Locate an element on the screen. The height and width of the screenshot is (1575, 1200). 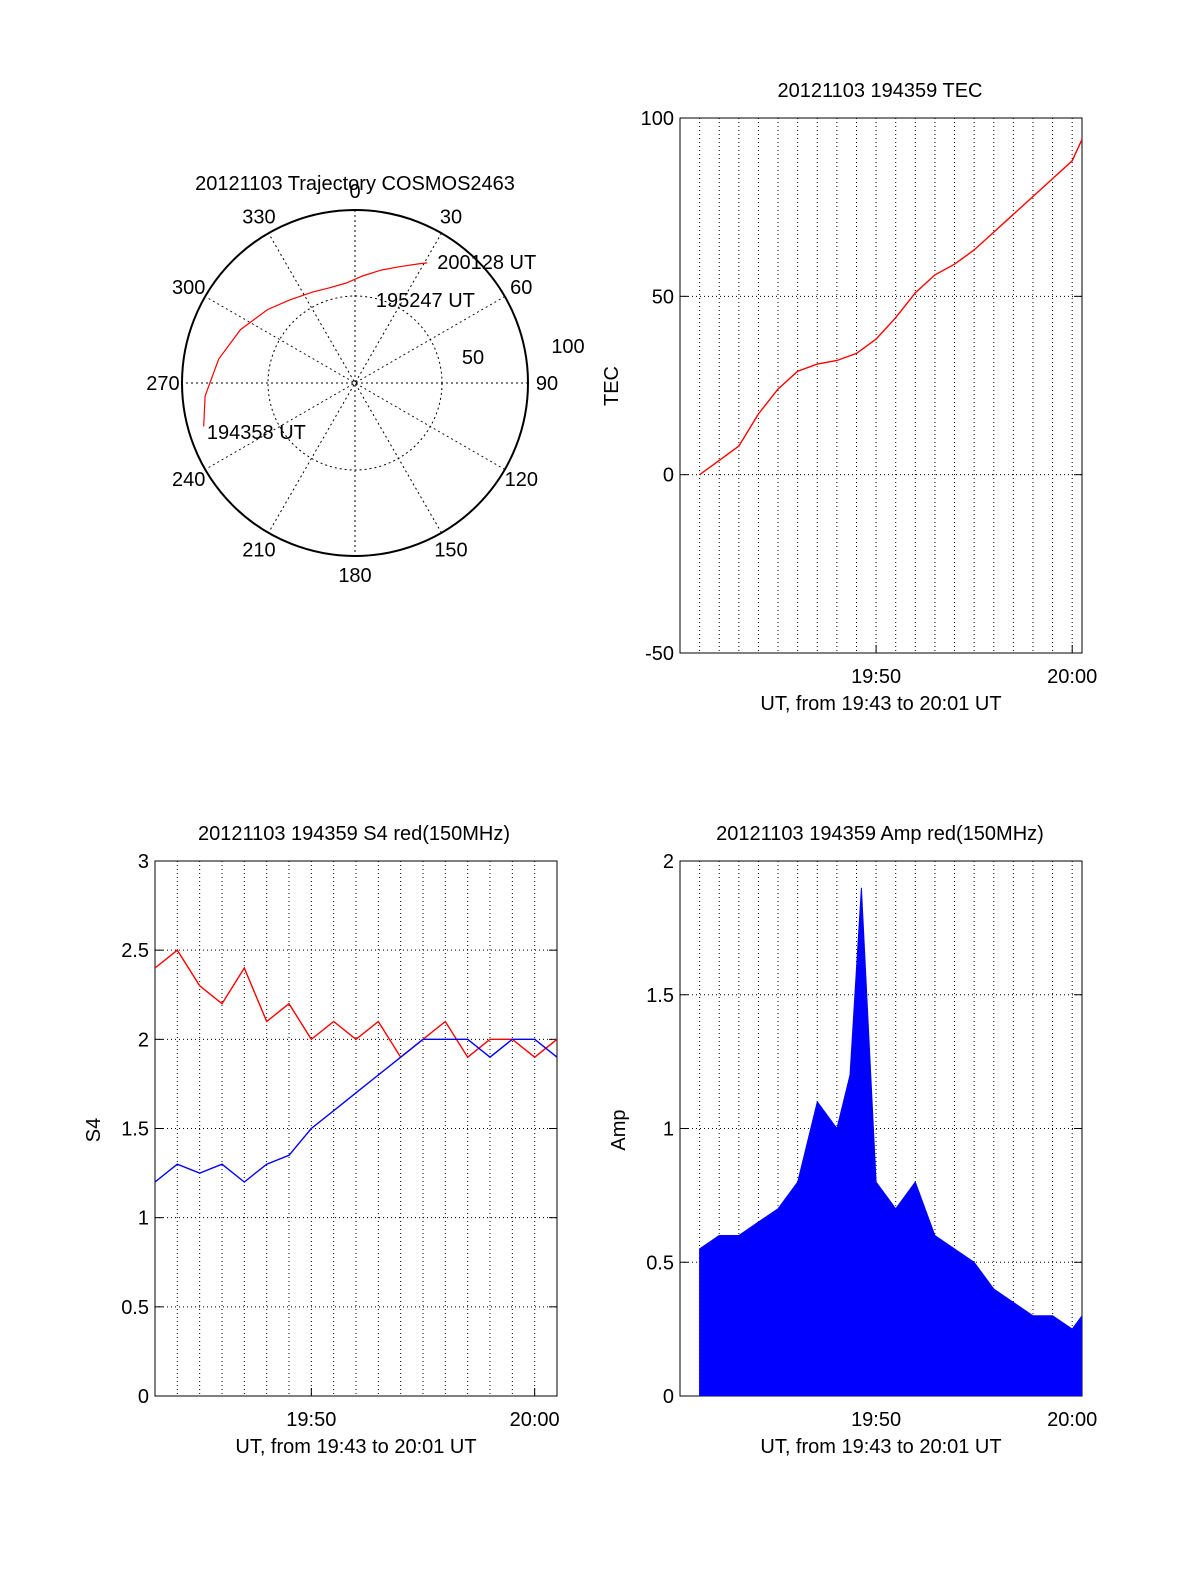
y-tick-label: 2.5 is located at coordinates (135, 951).